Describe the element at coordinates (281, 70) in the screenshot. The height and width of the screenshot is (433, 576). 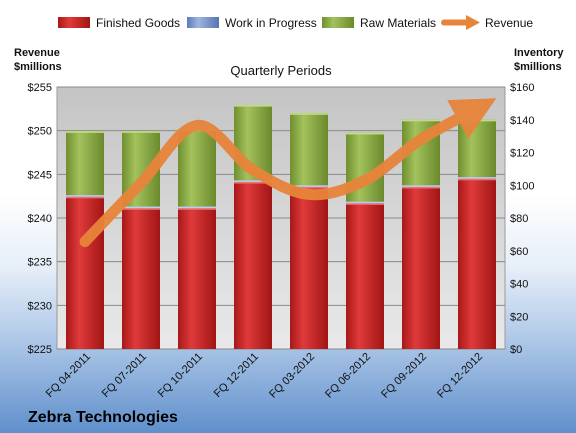
I see `plot-title: Quarterly Periods` at that location.